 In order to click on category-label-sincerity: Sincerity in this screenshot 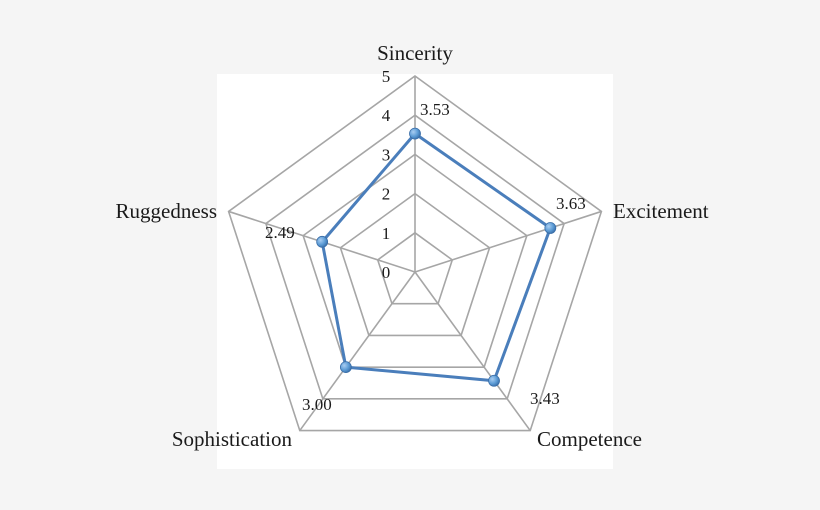, I will do `click(415, 53)`.